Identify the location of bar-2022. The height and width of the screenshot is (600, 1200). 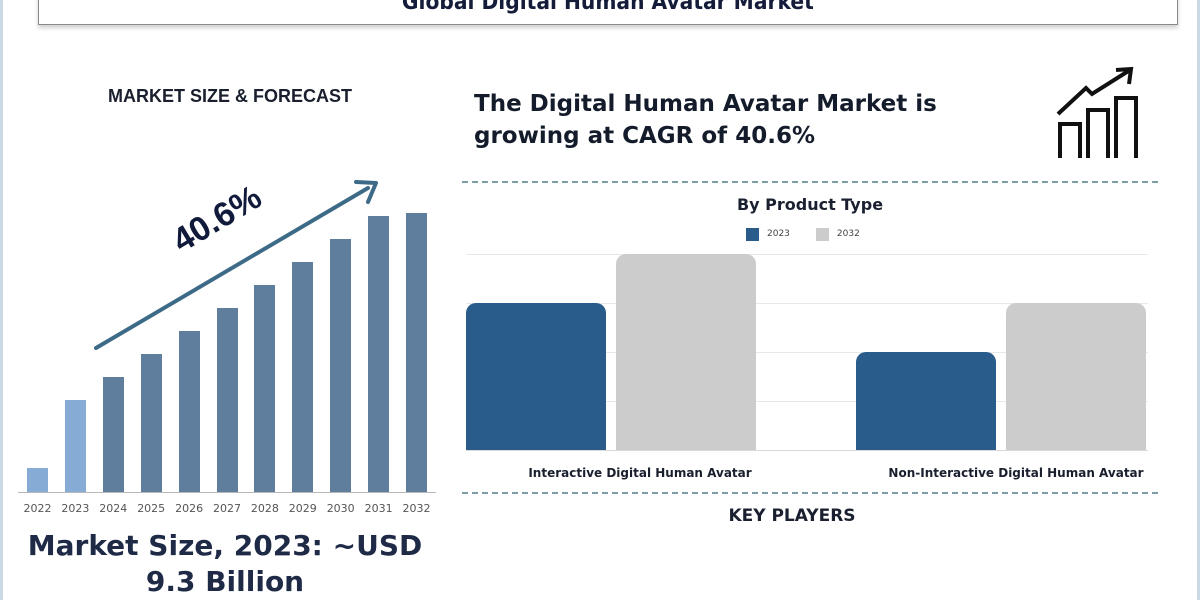
(37, 480).